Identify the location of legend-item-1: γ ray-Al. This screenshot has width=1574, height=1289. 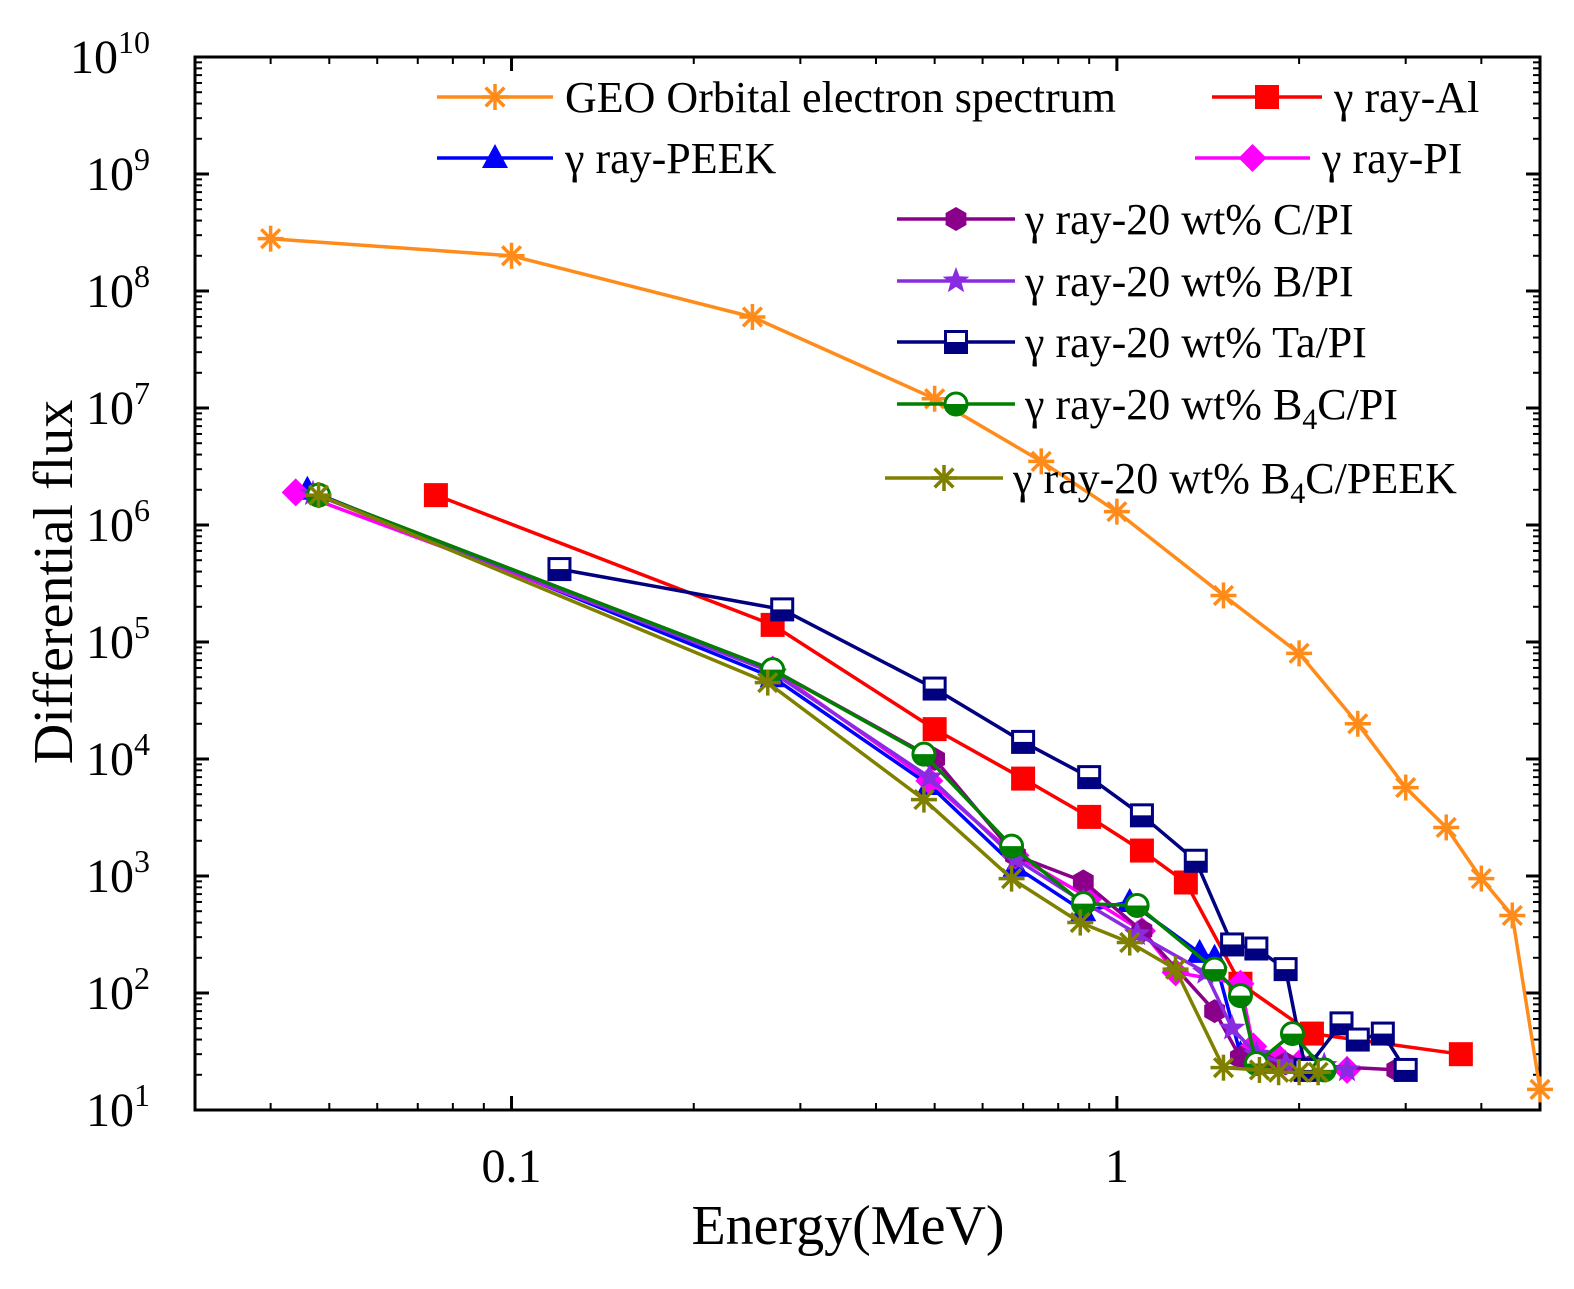
(1345, 97).